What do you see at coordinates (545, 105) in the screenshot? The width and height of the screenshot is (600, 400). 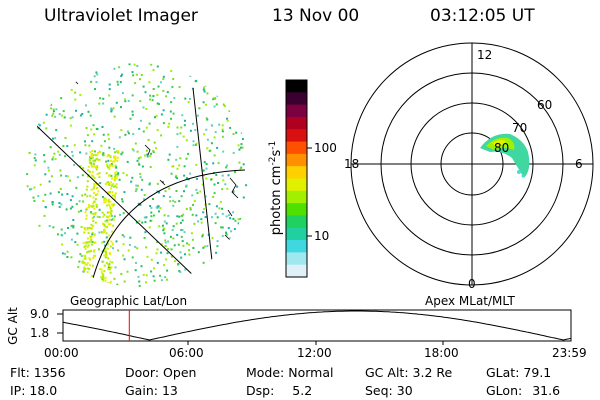 I see `polar-ring-label: 60` at bounding box center [545, 105].